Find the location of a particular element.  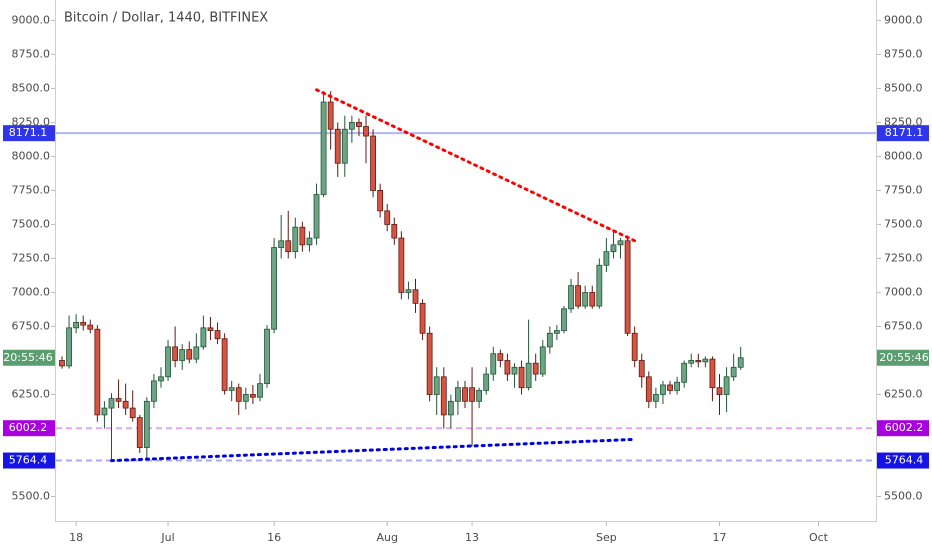

x-tick-label: 17 is located at coordinates (720, 537).